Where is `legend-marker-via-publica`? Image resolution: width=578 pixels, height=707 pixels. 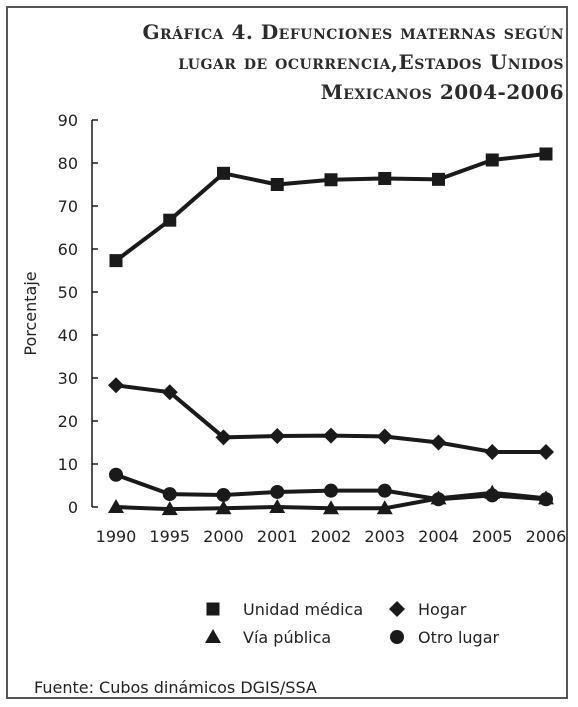 legend-marker-via-publica is located at coordinates (213, 636).